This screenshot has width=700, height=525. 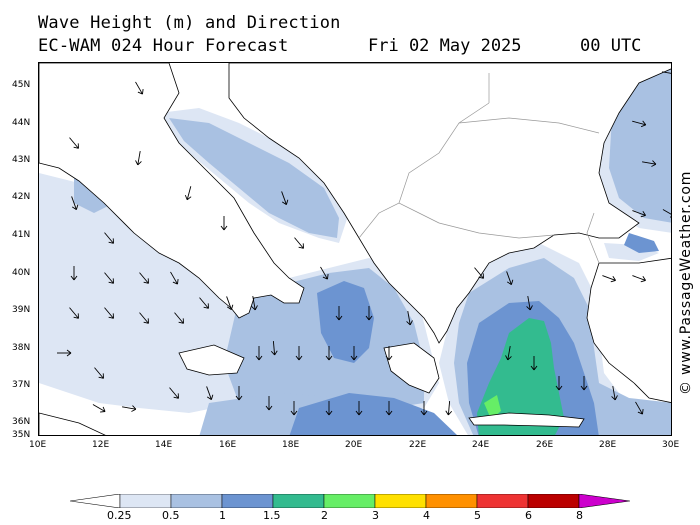 What do you see at coordinates (21, 85) in the screenshot?
I see `lat-label-45n: 45N` at bounding box center [21, 85].